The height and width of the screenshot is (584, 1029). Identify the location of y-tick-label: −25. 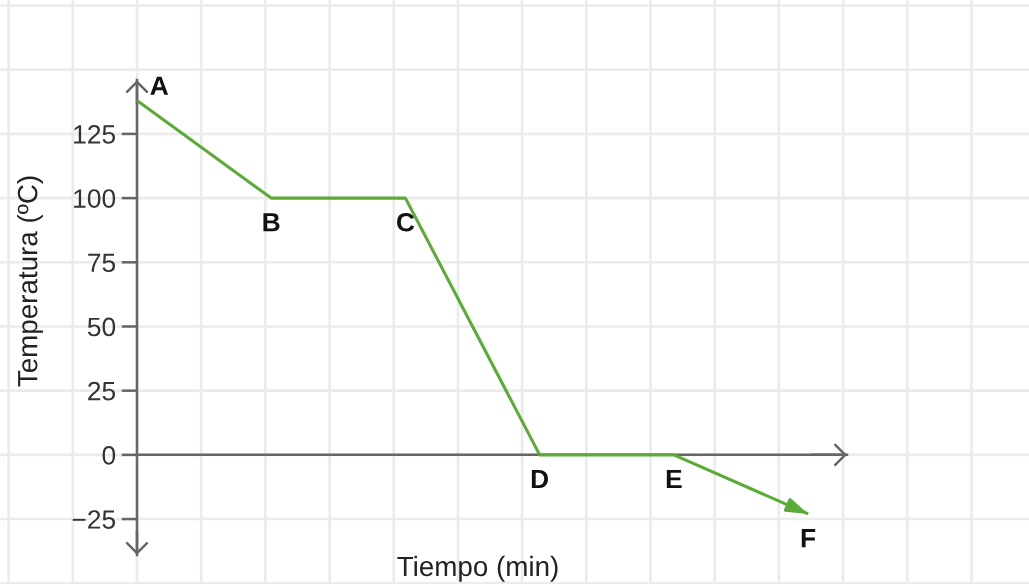
(94, 519).